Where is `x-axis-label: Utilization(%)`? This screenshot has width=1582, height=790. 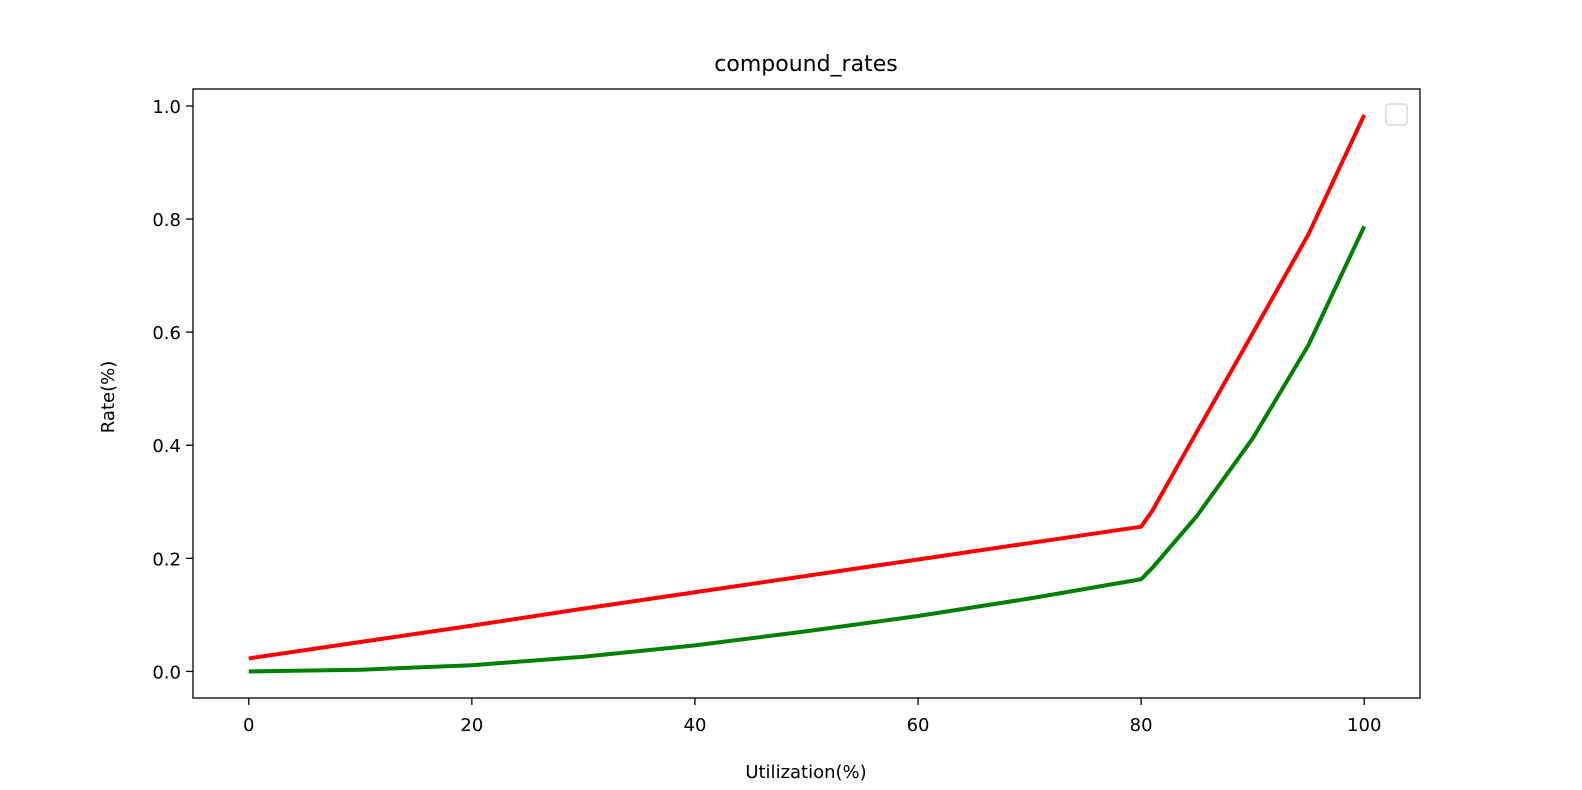
x-axis-label: Utilization(%) is located at coordinates (805, 772).